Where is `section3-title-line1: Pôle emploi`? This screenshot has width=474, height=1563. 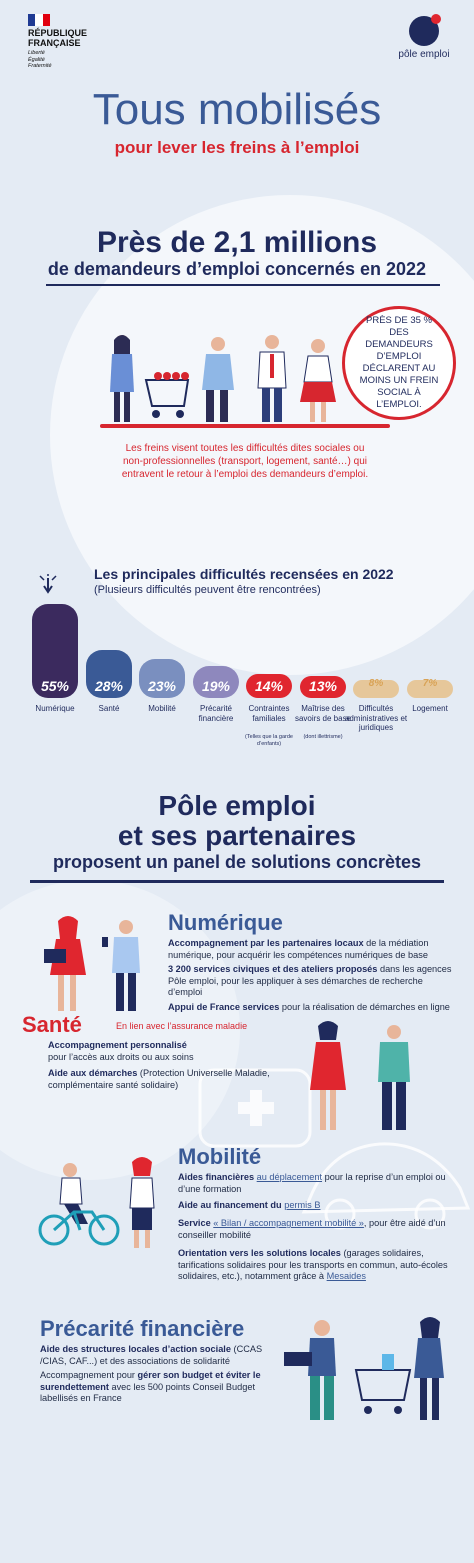
section3-title-line1: Pôle emploi is located at coordinates (237, 805).